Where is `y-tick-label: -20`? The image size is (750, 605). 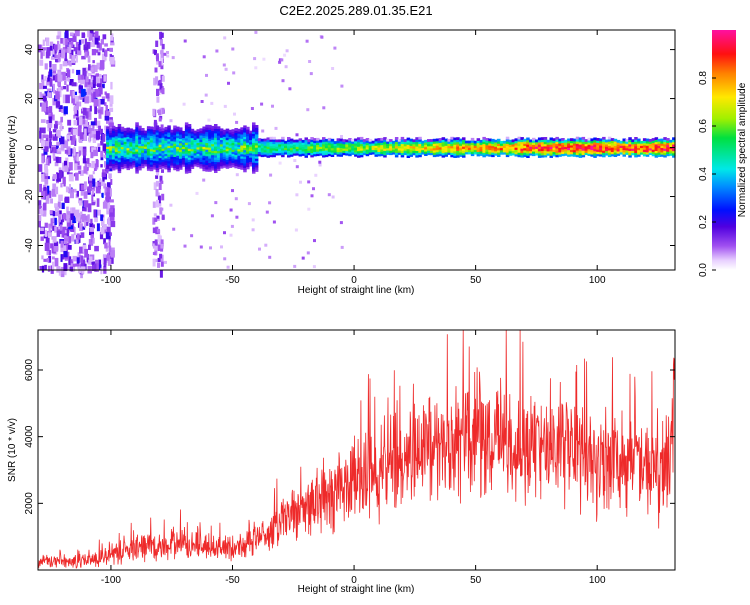
y-tick-label: -20 is located at coordinates (29, 196).